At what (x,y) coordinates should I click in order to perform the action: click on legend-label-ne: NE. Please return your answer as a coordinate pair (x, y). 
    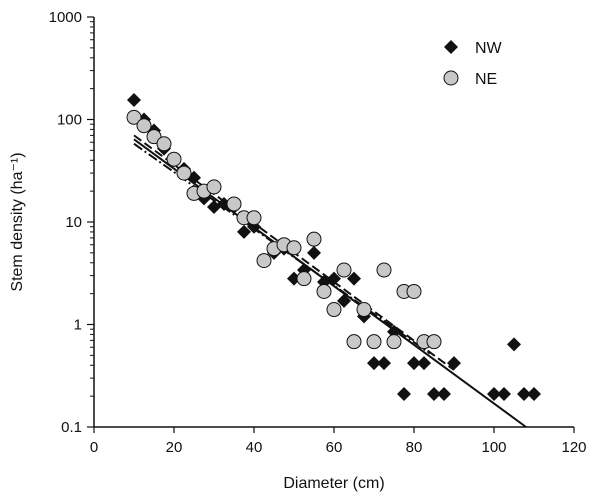
    Looking at the image, I should click on (486, 79).